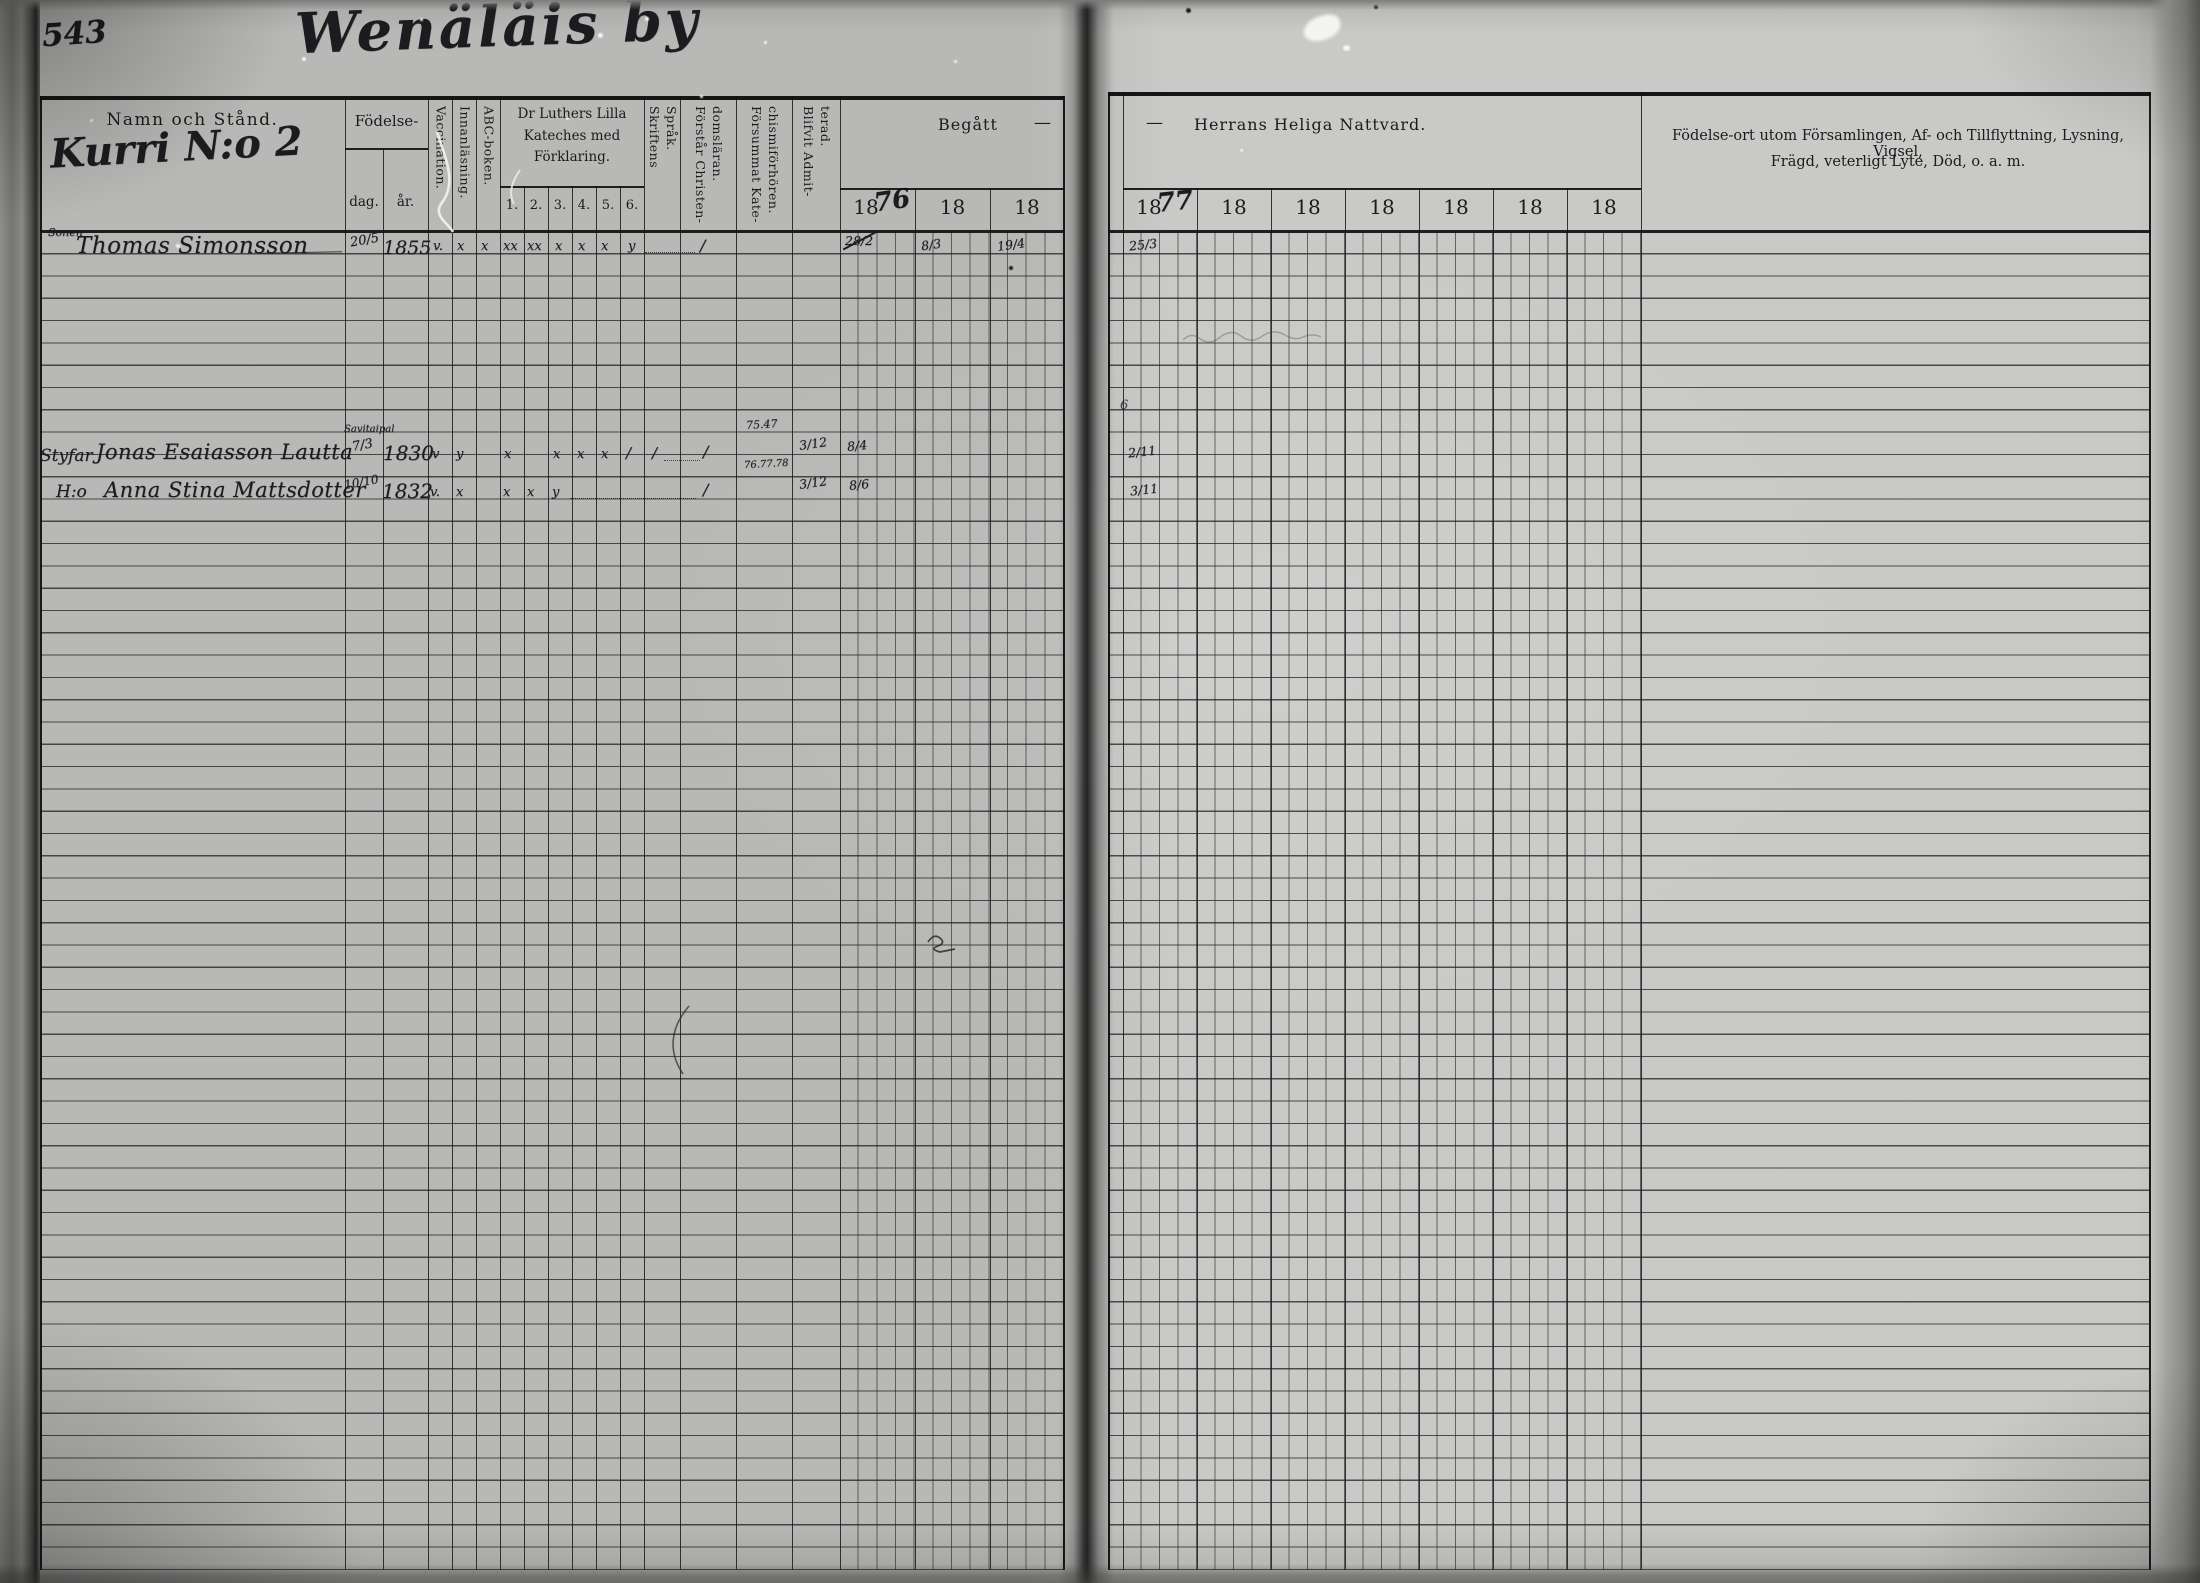 The width and height of the screenshot is (2200, 1583). Describe the element at coordinates (20, 791) in the screenshot. I see `scan-edge-left` at that location.